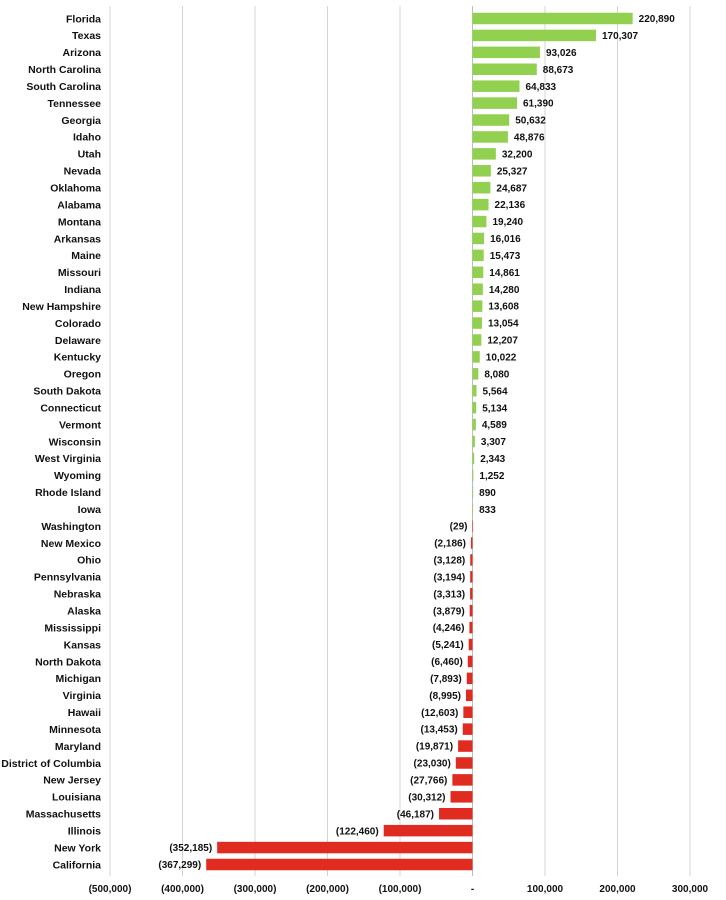 The width and height of the screenshot is (726, 900). I want to click on category-label: Minnesota, so click(75, 730).